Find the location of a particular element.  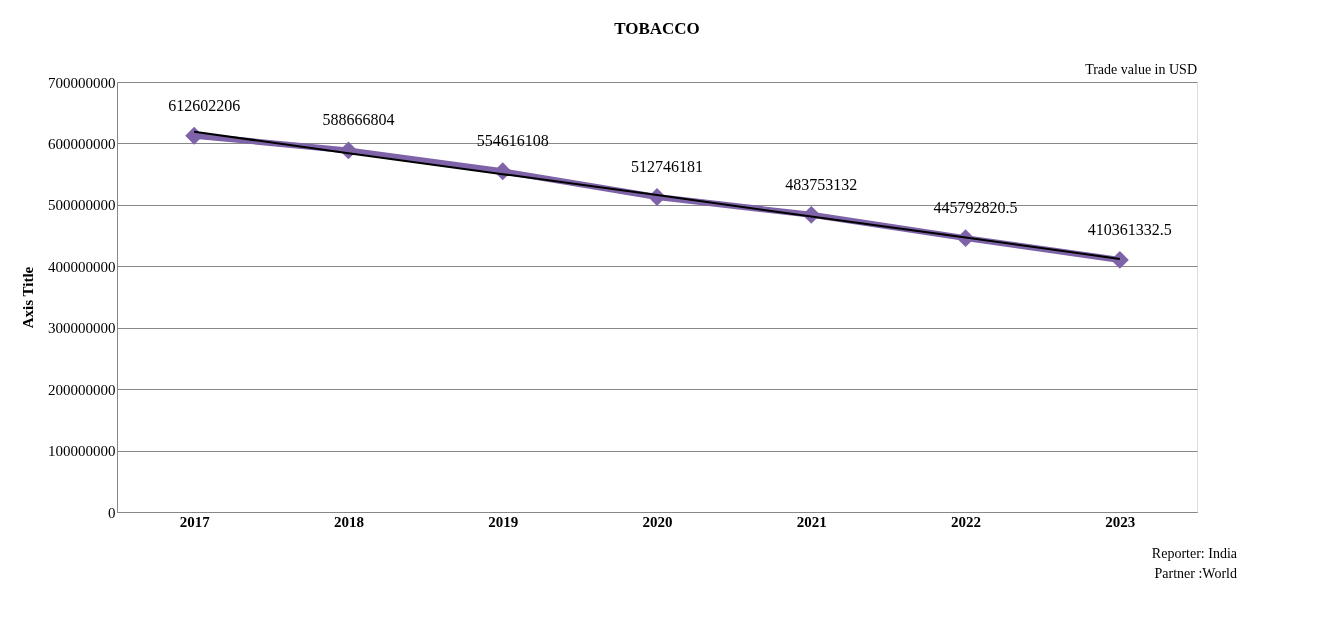

chart-title: TOBACCO is located at coordinates (657, 28).